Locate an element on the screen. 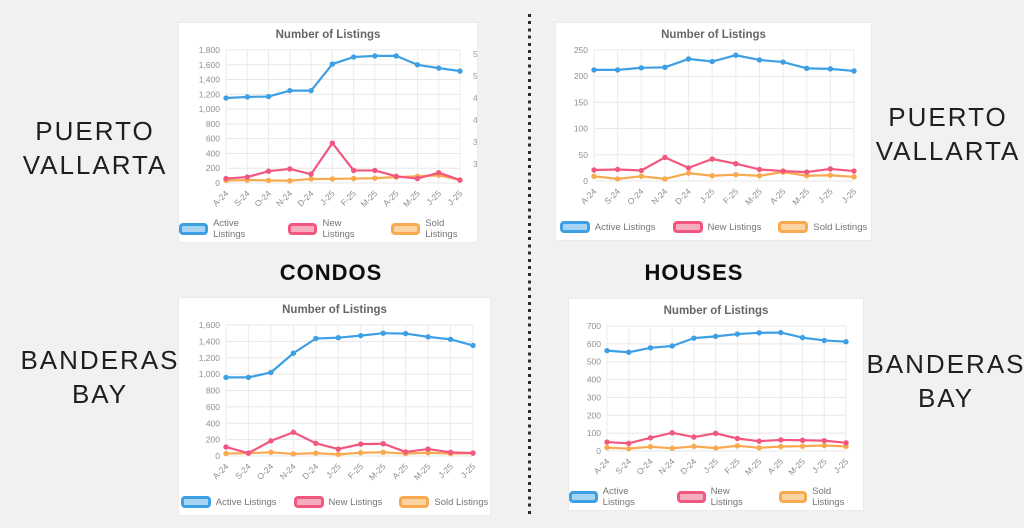 The height and width of the screenshot is (528, 1024). svg-text: 1,200 is located at coordinates (210, 94).